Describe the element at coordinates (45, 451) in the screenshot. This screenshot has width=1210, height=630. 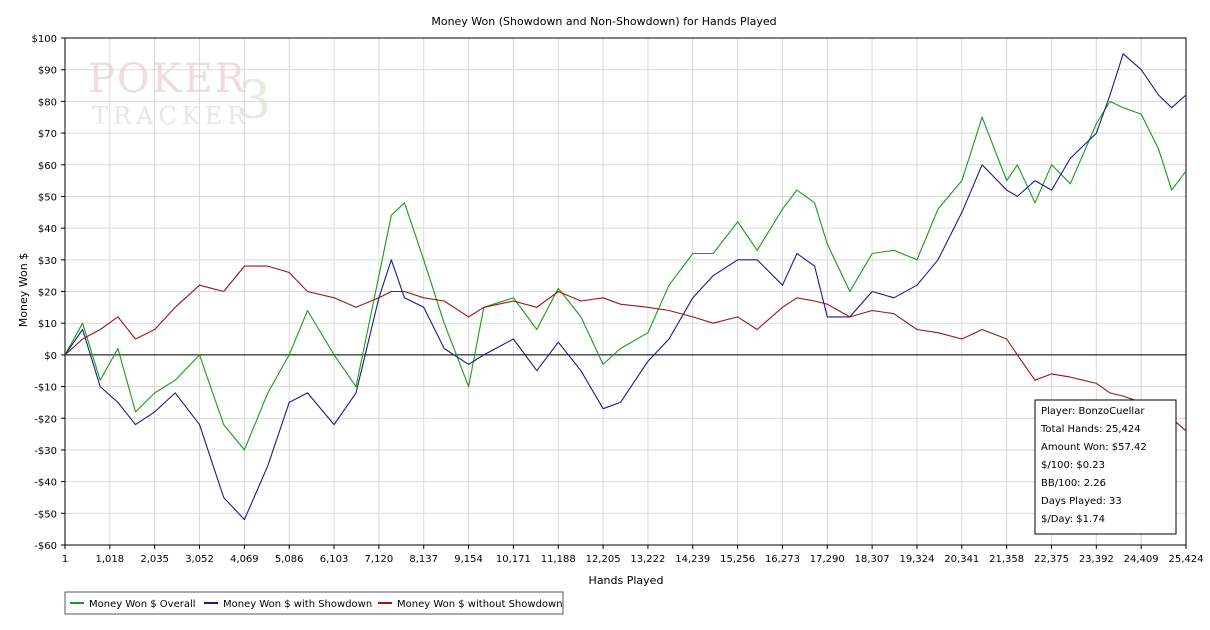
I see `y-tick-label: -$30` at that location.